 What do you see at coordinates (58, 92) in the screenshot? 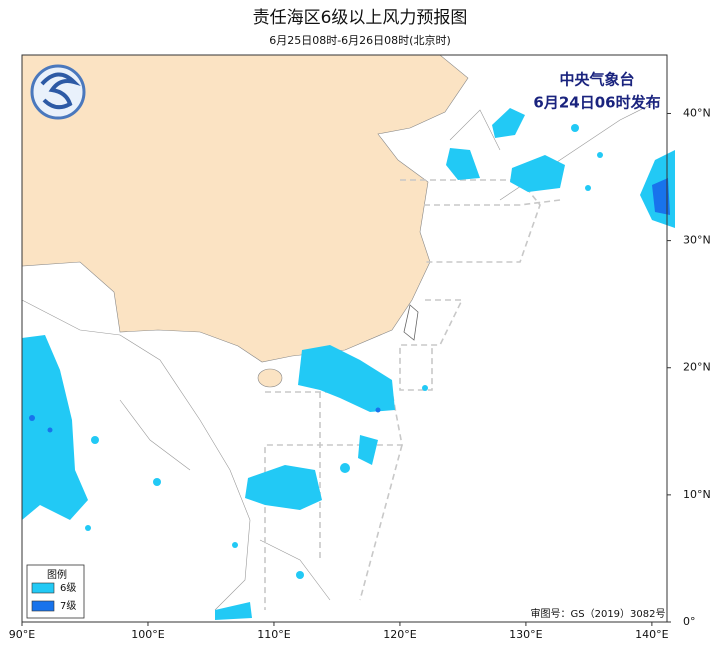
I see `logo` at bounding box center [58, 92].